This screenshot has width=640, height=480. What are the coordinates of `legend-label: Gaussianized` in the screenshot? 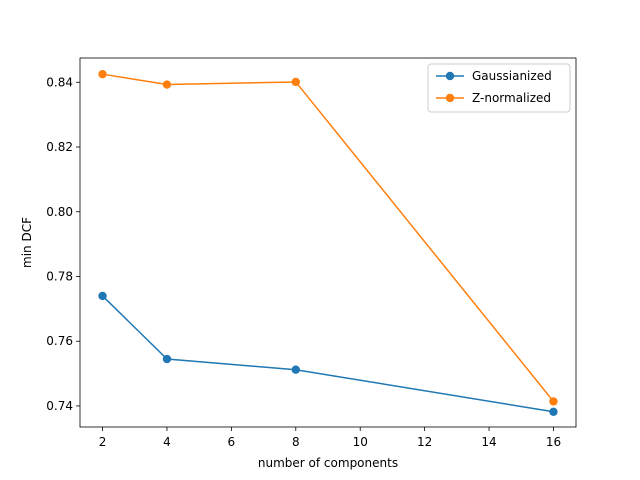 It's located at (512, 76).